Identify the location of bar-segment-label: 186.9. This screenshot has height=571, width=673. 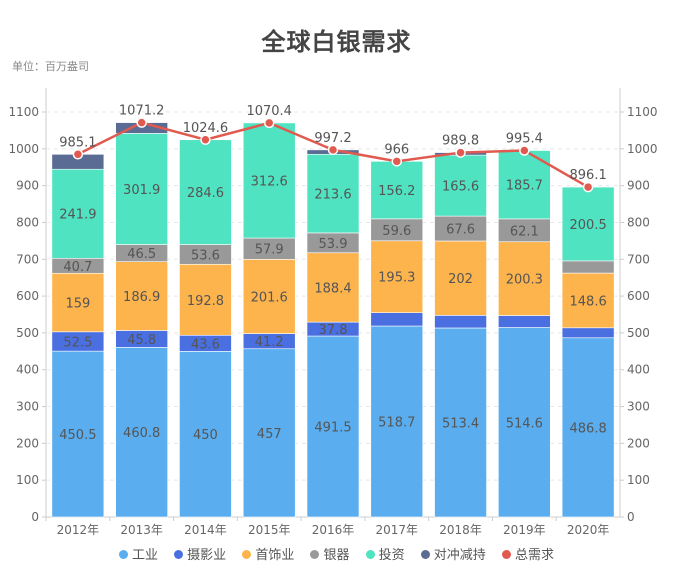
(141, 297).